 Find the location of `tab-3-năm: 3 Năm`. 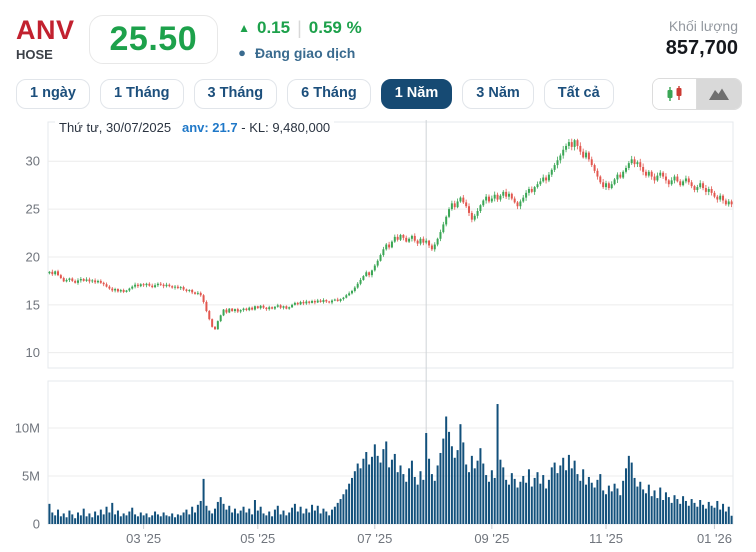

tab-3-năm: 3 Năm is located at coordinates (498, 94).